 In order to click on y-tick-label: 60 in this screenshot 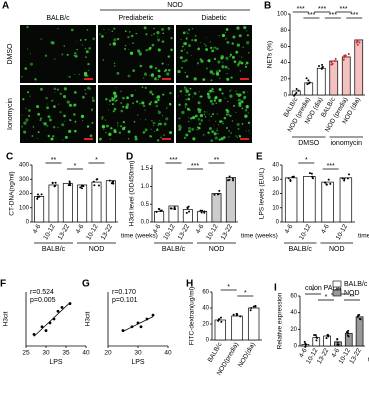, I will do `click(293, 297)`.